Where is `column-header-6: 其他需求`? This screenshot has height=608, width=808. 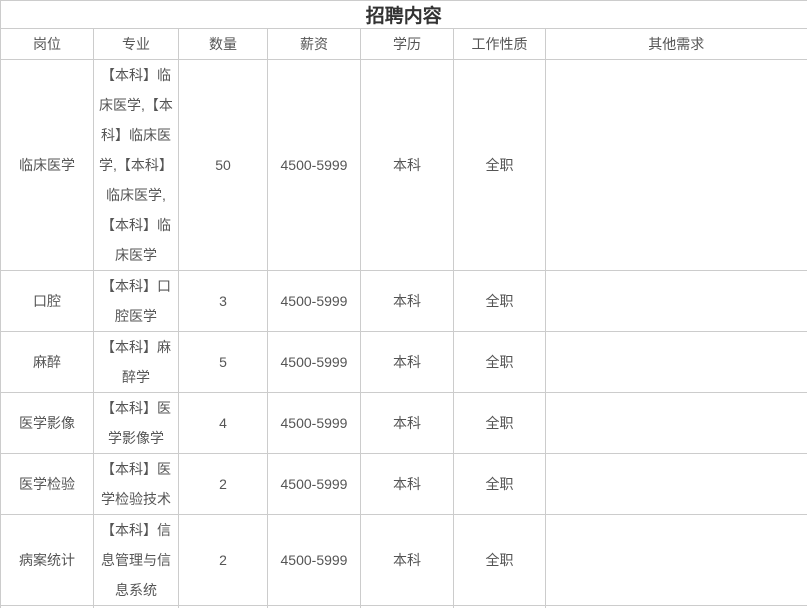 column-header-6: 其他需求 is located at coordinates (676, 44).